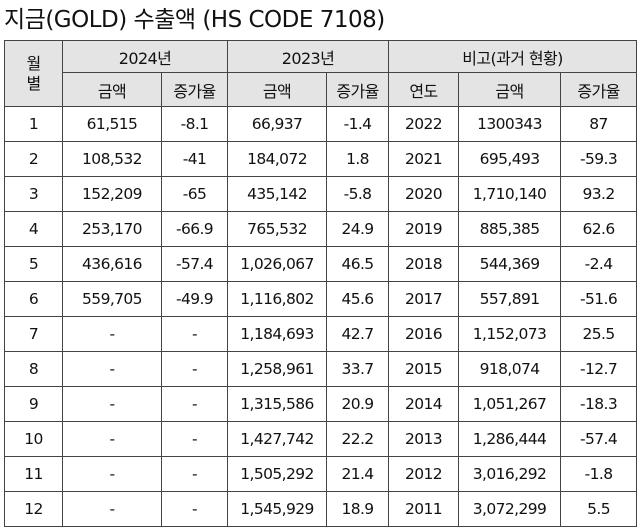 This screenshot has width=640, height=527. Describe the element at coordinates (33, 369) in the screenshot. I see `month-cell: 8` at that location.